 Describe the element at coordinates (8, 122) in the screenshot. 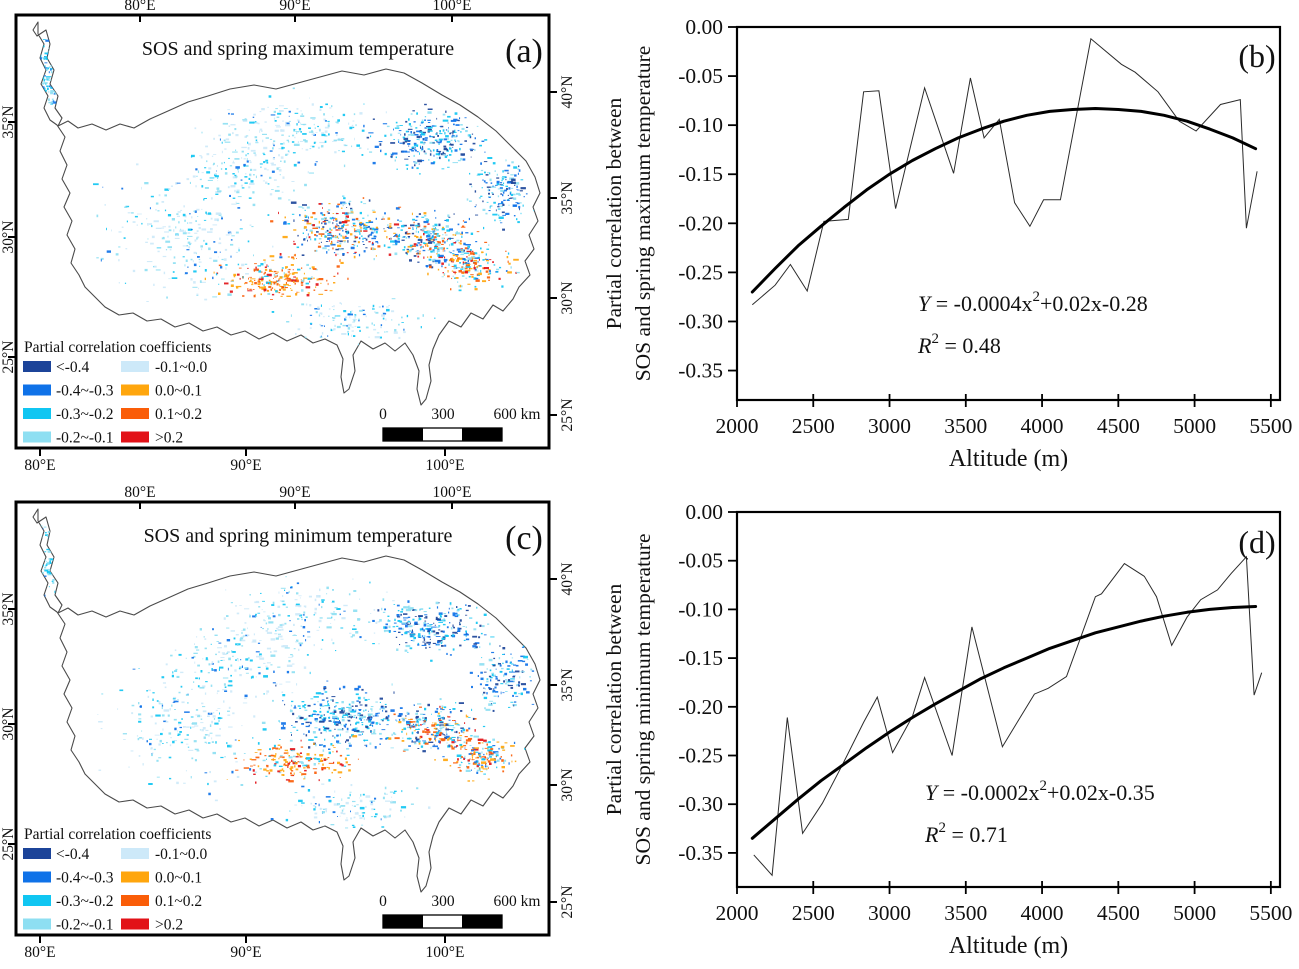

I see `map-left-tick-label: 35°N` at that location.